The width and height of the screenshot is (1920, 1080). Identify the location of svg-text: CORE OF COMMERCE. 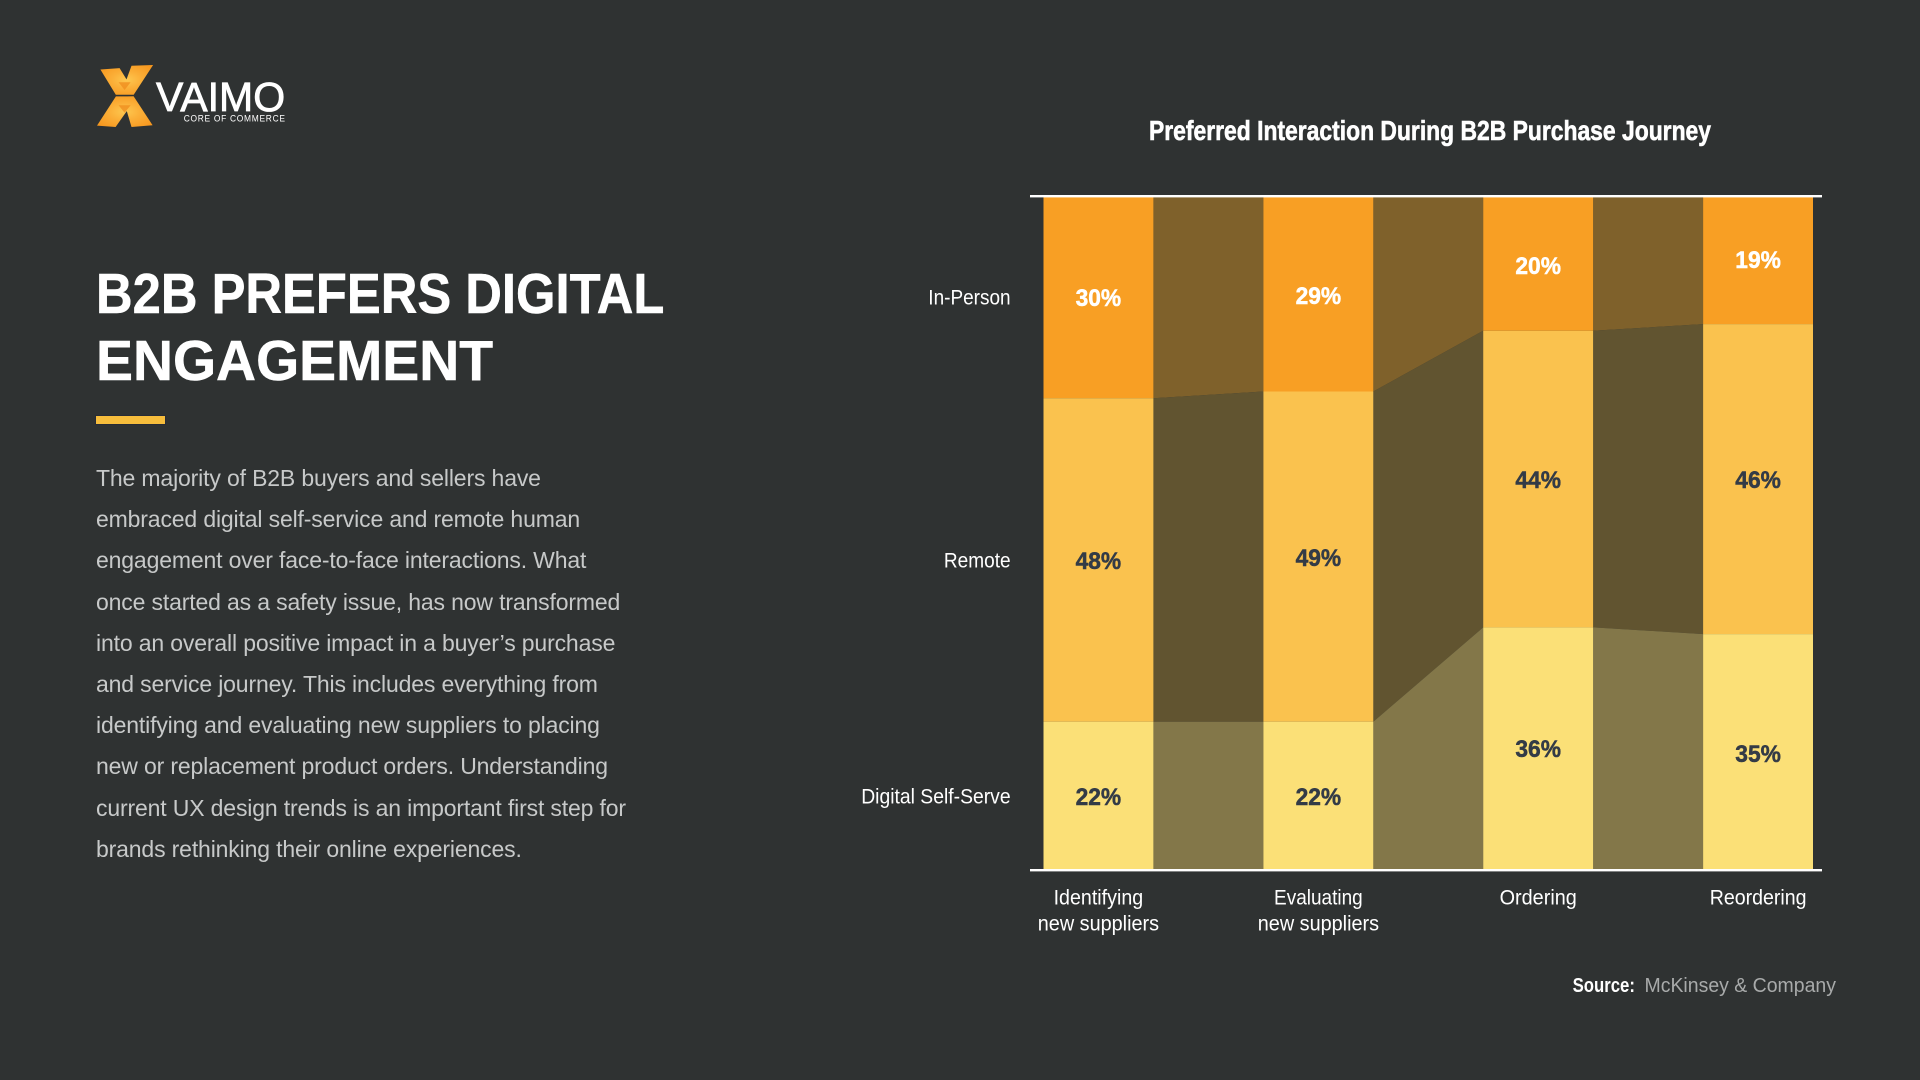
(235, 119).